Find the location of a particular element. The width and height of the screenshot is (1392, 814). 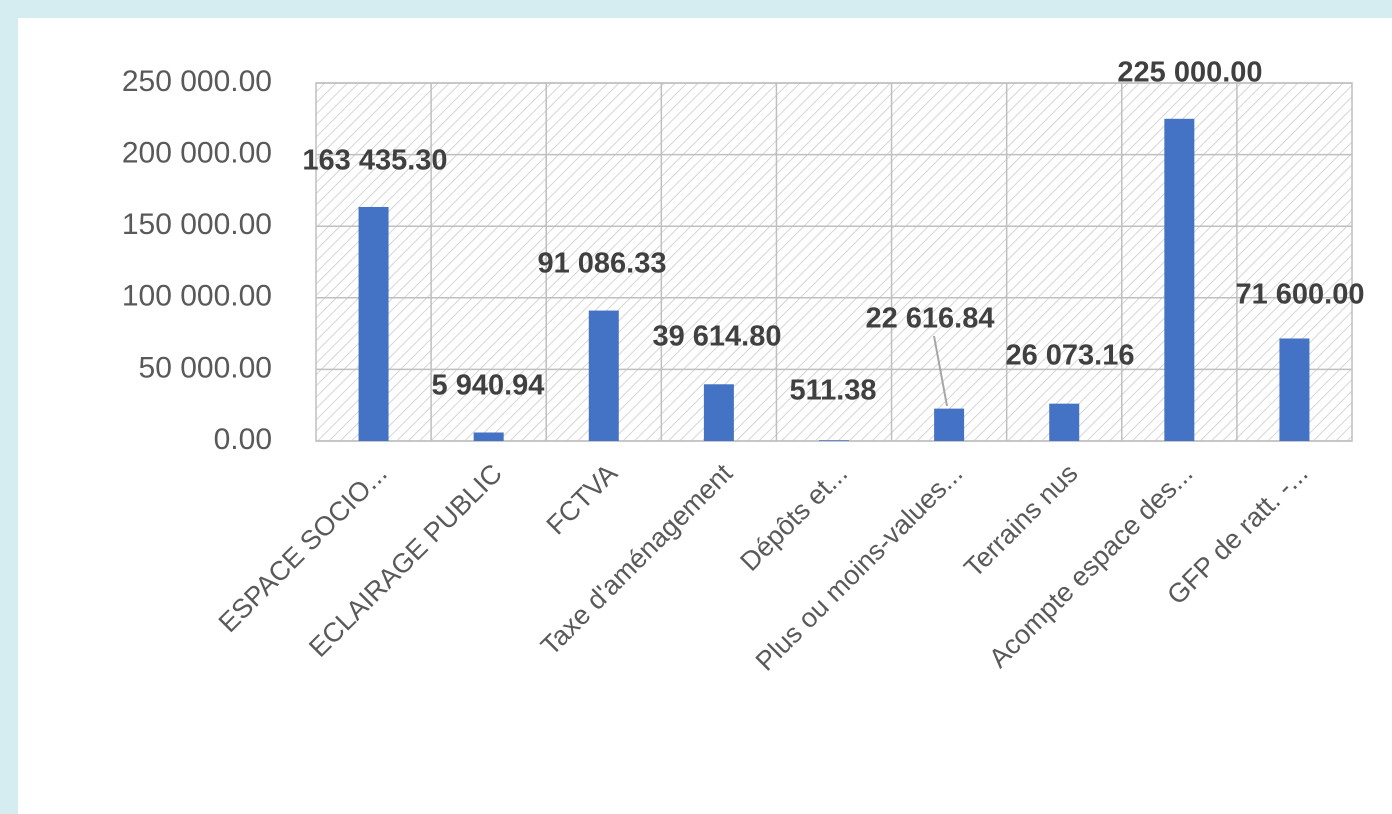

y-tick-label: 250 000.00 is located at coordinates (197, 81).